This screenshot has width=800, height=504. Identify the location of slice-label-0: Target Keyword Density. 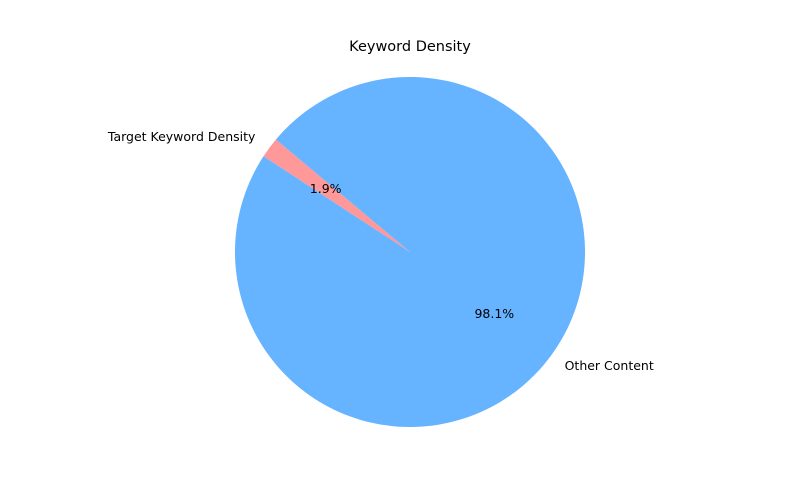
(181, 136).